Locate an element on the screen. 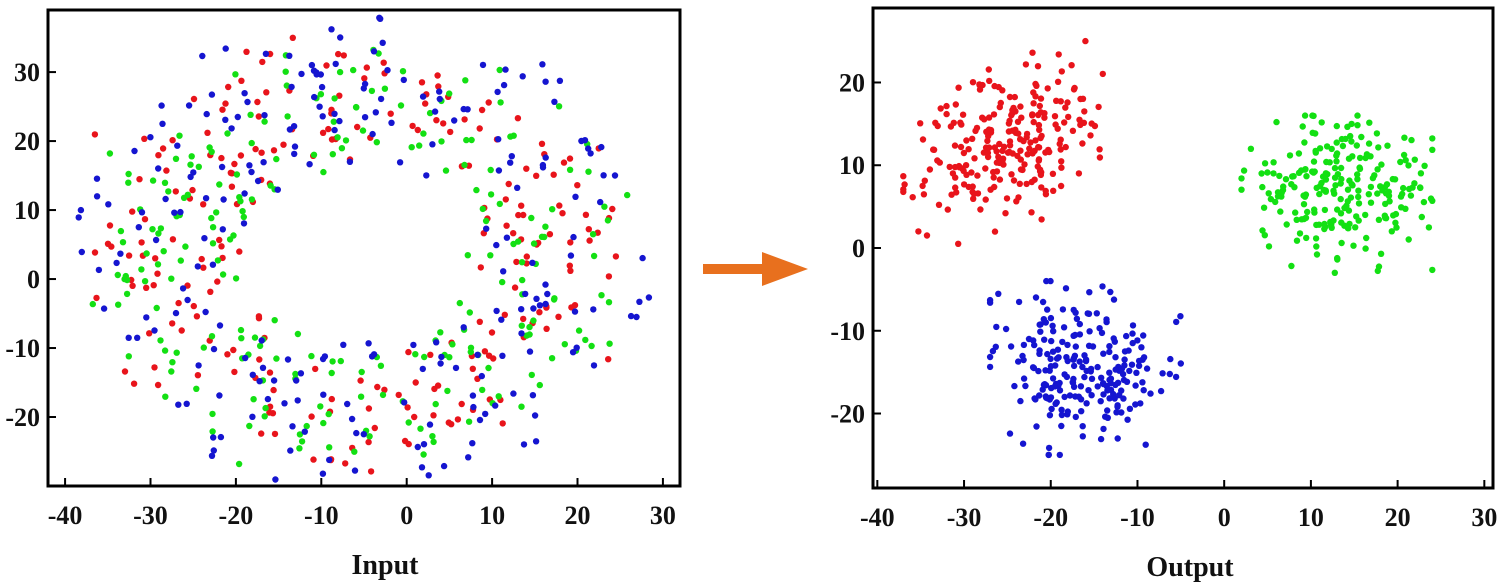 This screenshot has width=1500, height=588. input-y-axis-ticks: 30 20 10 0 -10 -20 is located at coordinates (30, 245).